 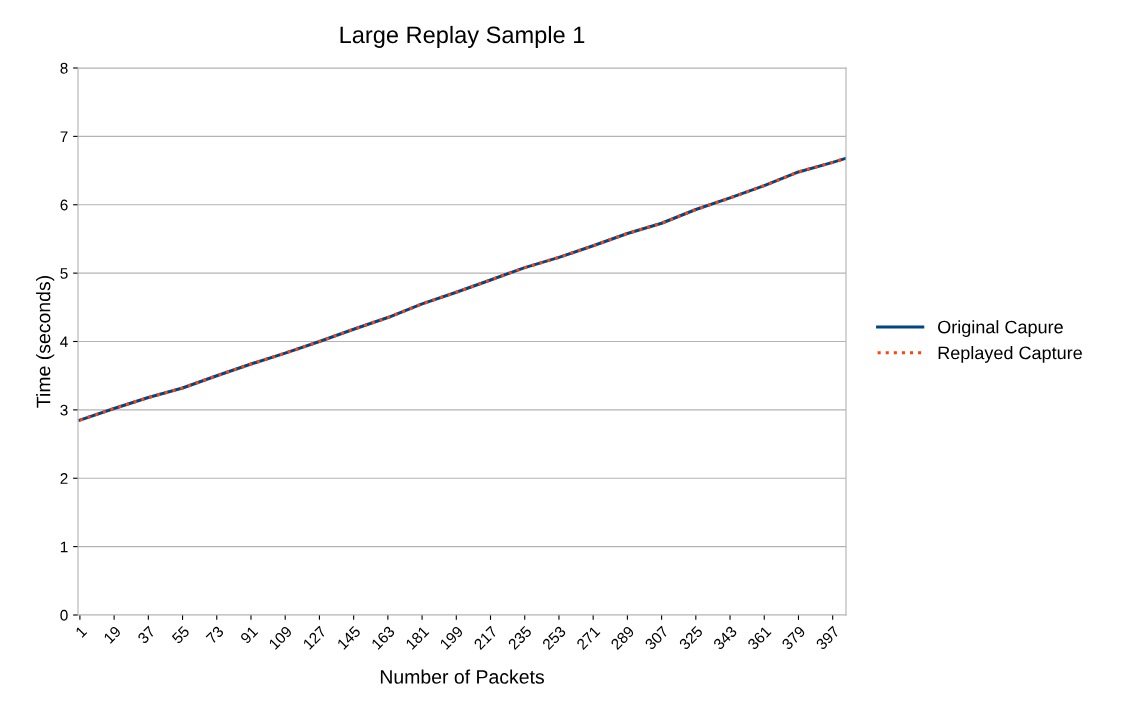 What do you see at coordinates (64, 478) in the screenshot?
I see `y-tick-label: 2` at bounding box center [64, 478].